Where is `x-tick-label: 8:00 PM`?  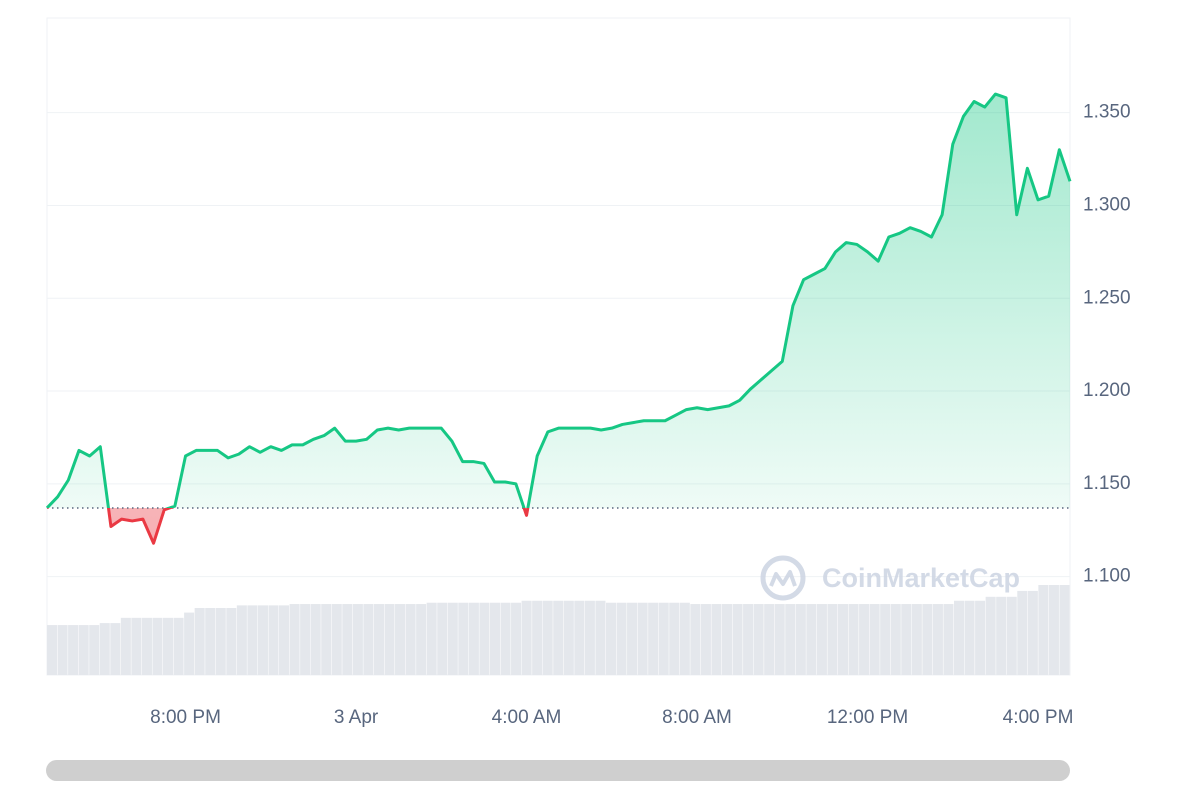
x-tick-label: 8:00 PM is located at coordinates (185, 717).